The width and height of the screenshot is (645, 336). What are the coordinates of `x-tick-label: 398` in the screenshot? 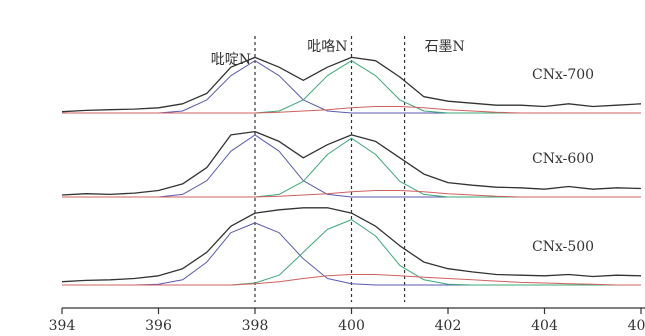 It's located at (255, 326).